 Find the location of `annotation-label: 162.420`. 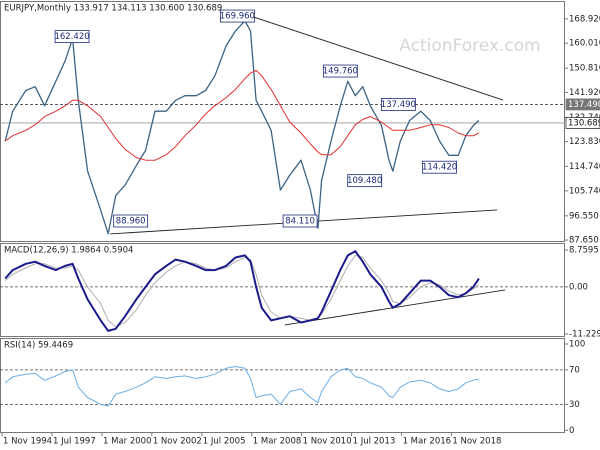

annotation-label: 162.420 is located at coordinates (71, 37).